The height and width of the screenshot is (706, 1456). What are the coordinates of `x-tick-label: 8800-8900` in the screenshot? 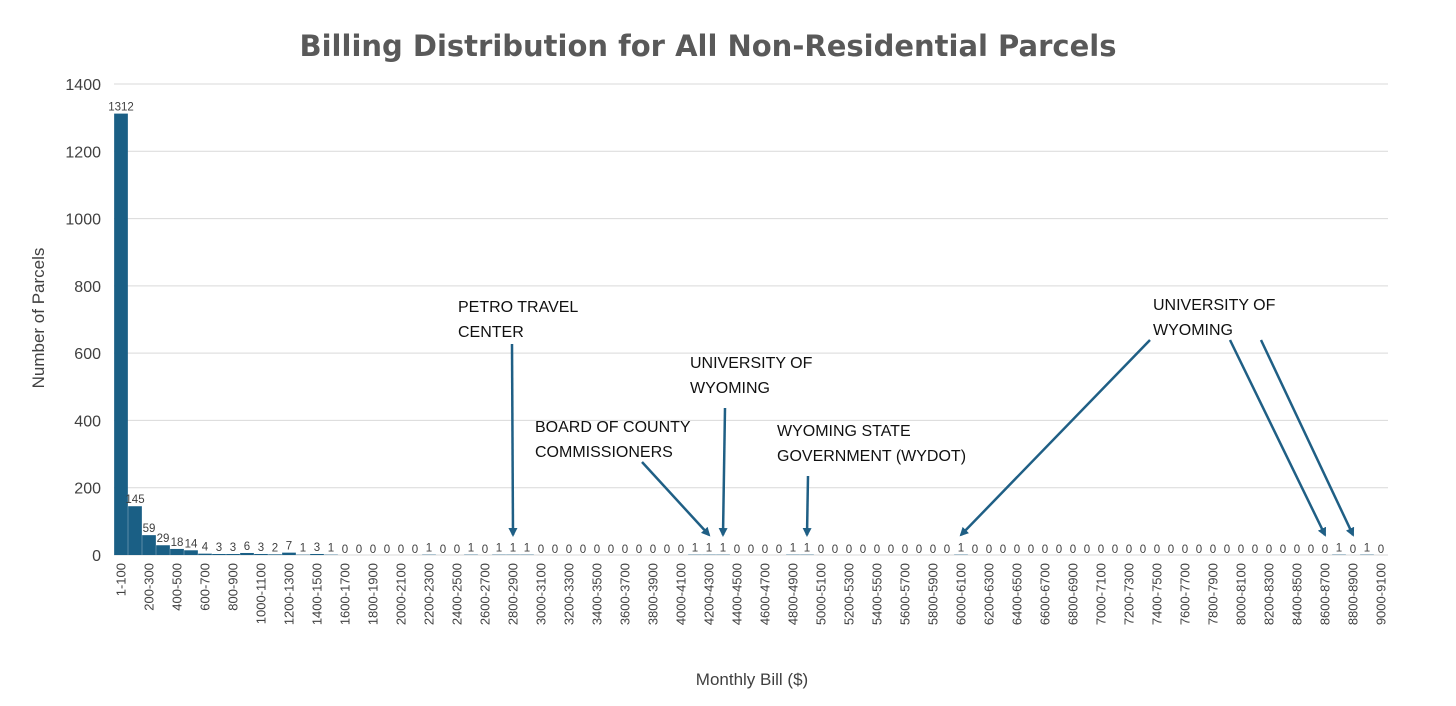 It's located at (1353, 594).